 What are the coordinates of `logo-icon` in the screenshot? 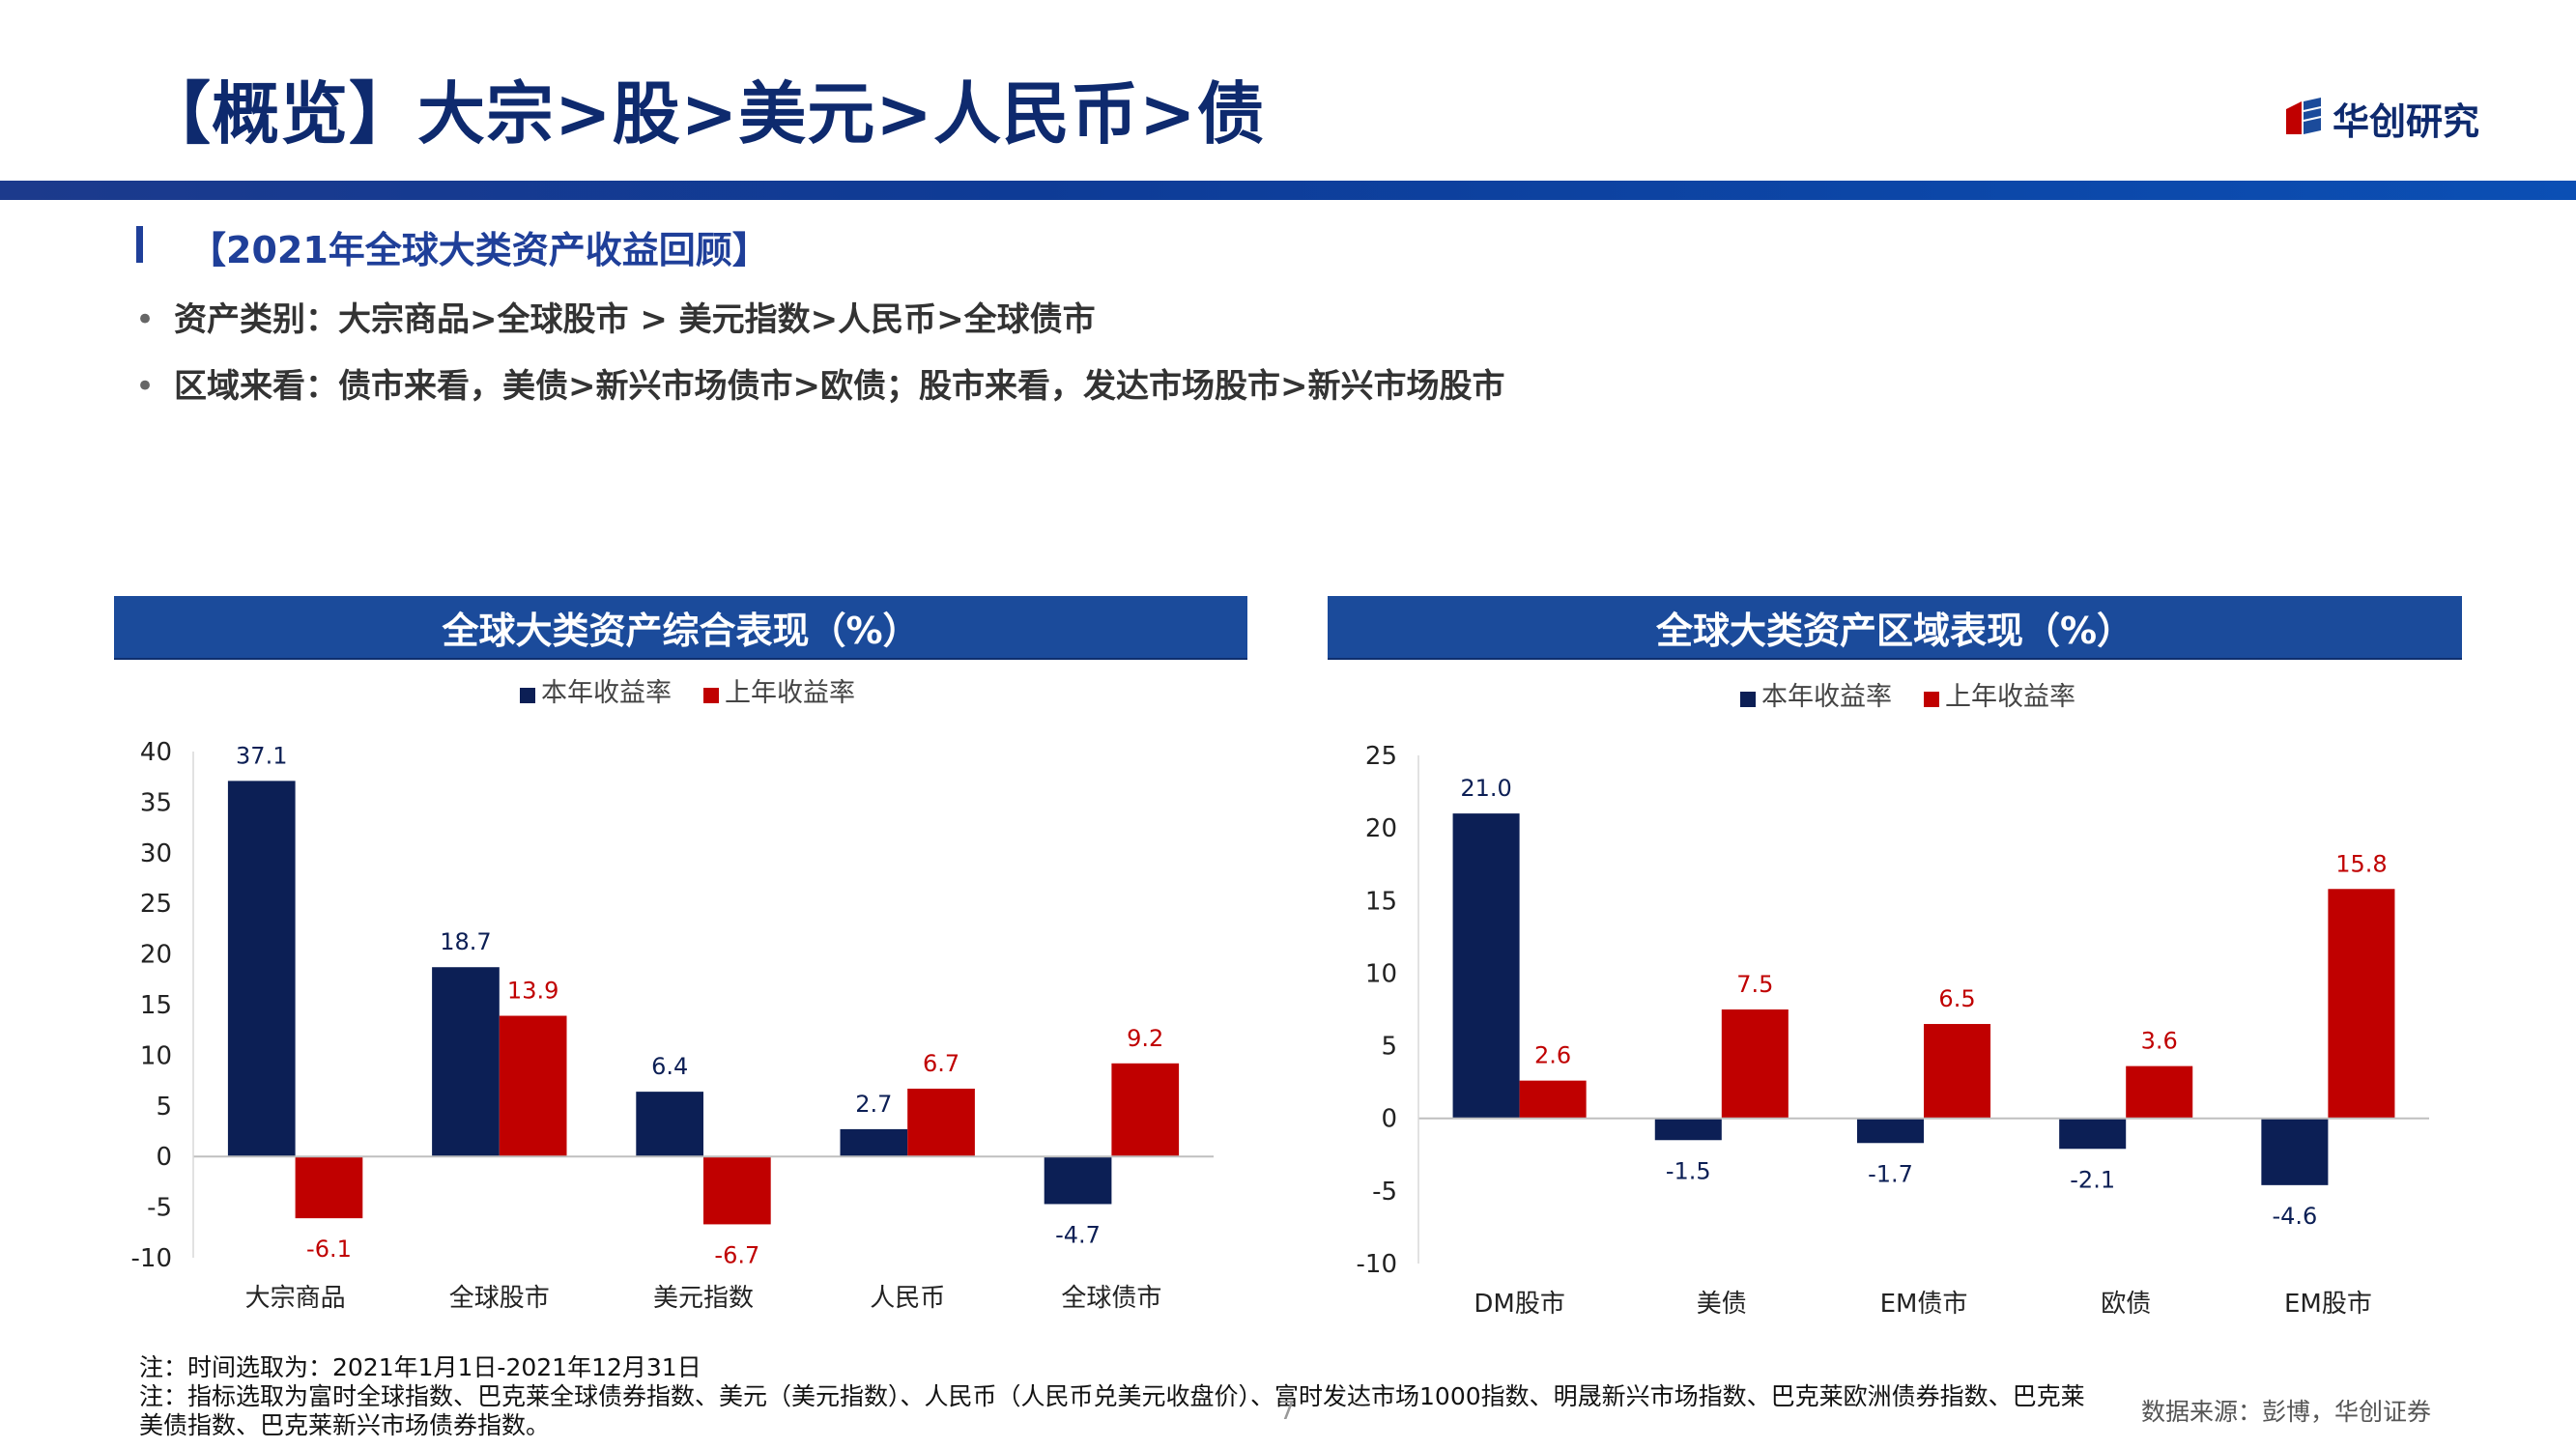 It's located at (2304, 116).